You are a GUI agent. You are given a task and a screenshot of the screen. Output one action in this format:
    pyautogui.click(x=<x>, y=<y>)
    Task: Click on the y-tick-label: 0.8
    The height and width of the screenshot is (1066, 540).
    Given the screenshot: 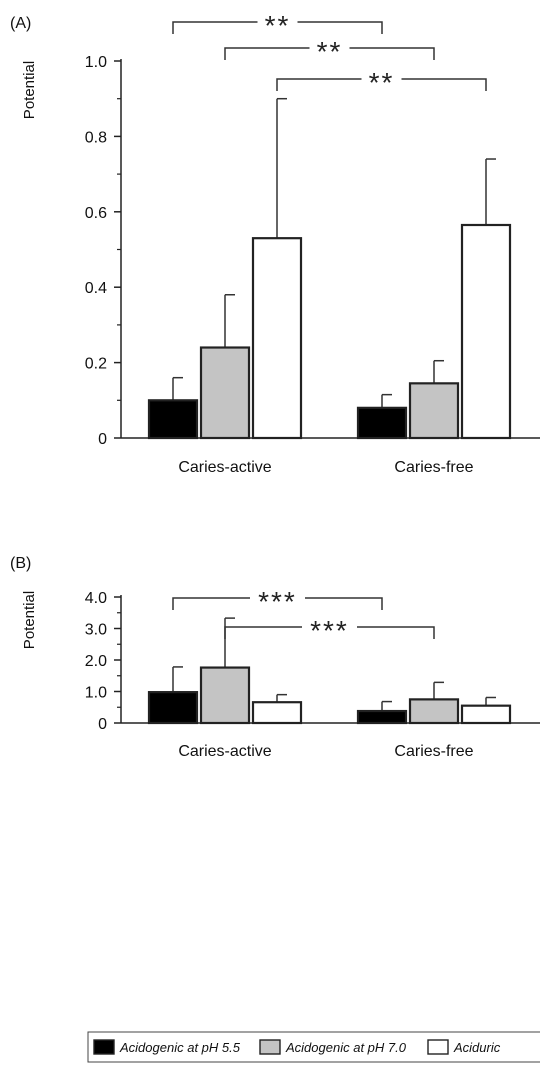 What is the action you would take?
    pyautogui.click(x=96, y=137)
    